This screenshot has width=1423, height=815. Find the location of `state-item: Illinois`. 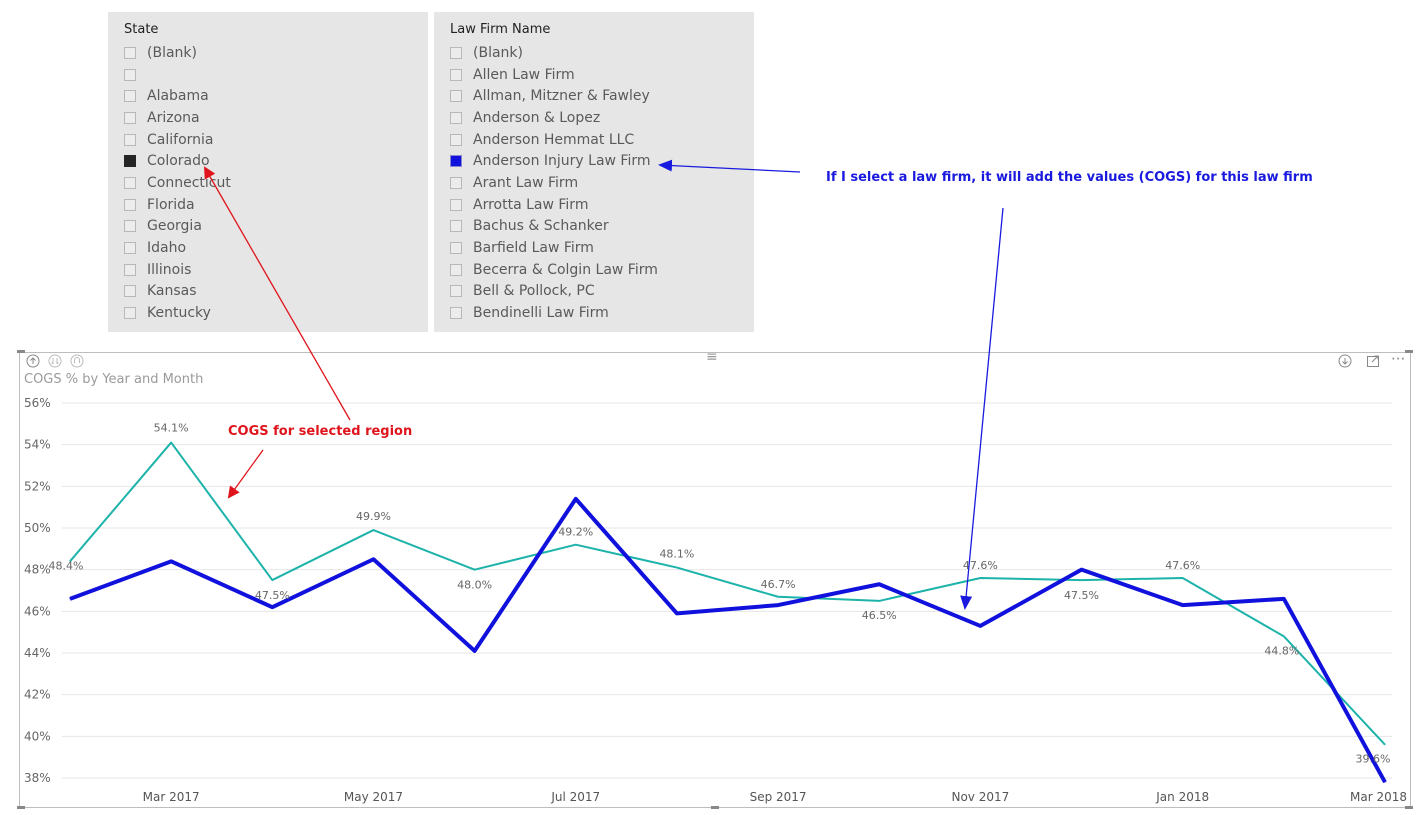

state-item: Illinois is located at coordinates (276, 270).